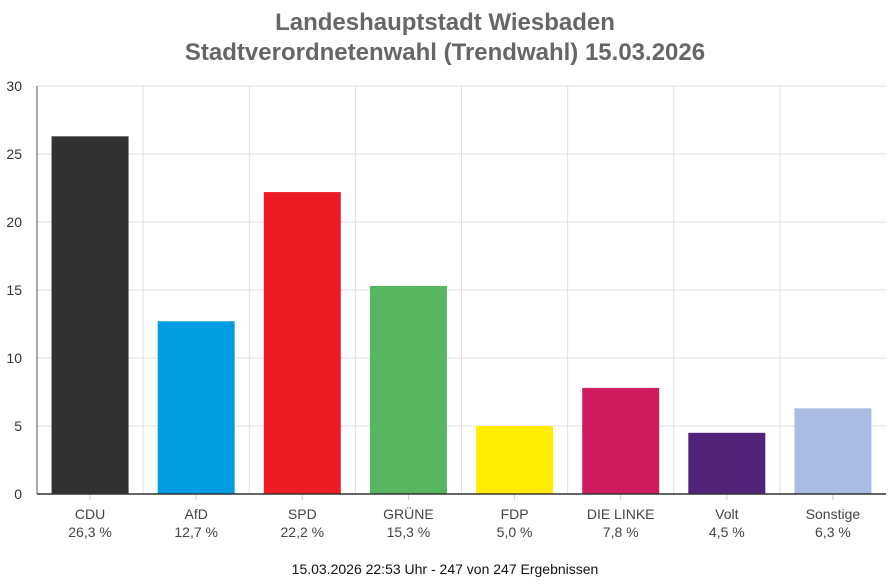 The width and height of the screenshot is (890, 585). What do you see at coordinates (515, 514) in the screenshot?
I see `x-tick-label: FDP` at bounding box center [515, 514].